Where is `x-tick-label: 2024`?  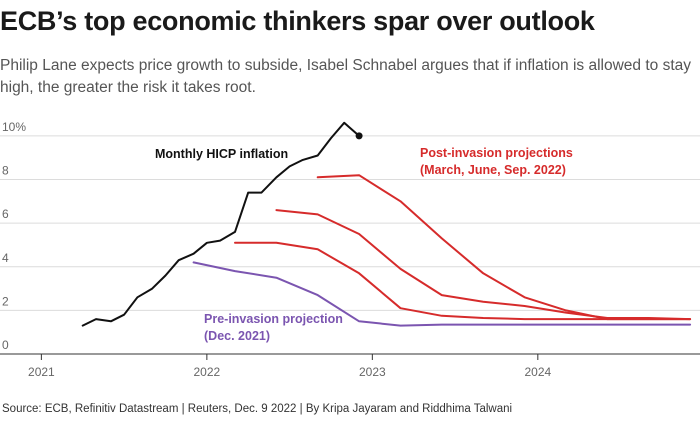 x-tick-label: 2024 is located at coordinates (537, 372).